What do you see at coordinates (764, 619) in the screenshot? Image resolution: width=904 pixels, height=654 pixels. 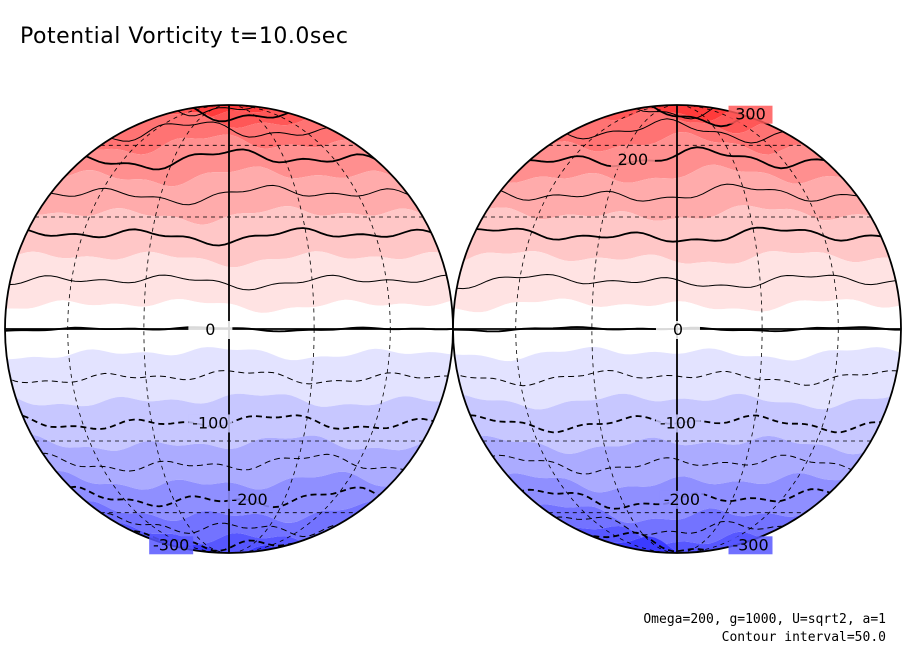 I see `parameters-note: Omega=200, g=1000, U=sqrt2, a=1` at bounding box center [764, 619].